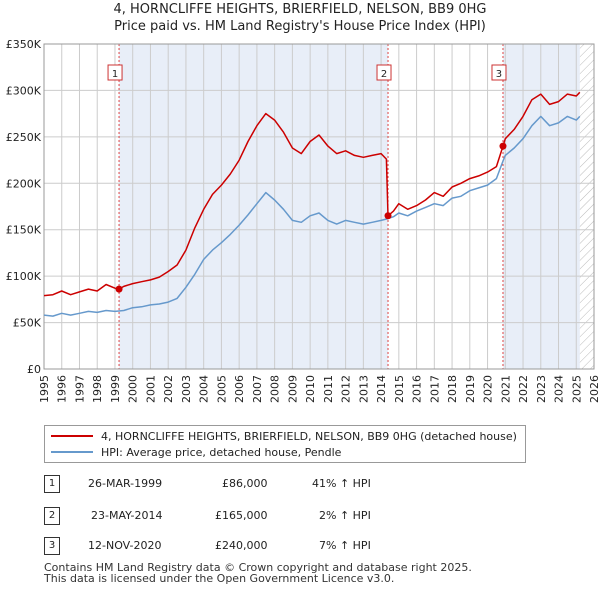  Describe the element at coordinates (576, 389) in the screenshot. I see `x-tick-label: 2025` at that location.